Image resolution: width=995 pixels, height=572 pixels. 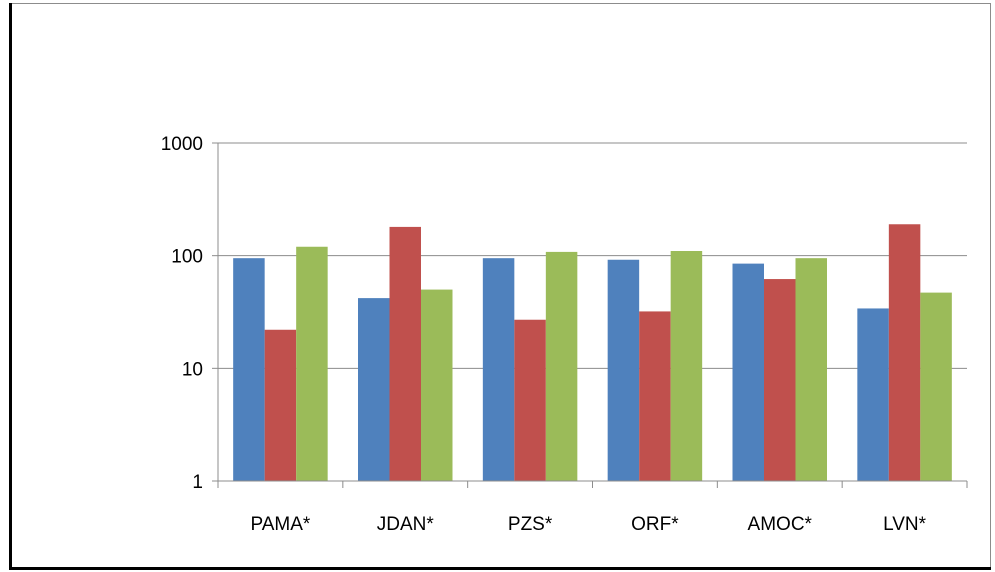 I want to click on frame-bottom-edge, so click(x=500, y=568).